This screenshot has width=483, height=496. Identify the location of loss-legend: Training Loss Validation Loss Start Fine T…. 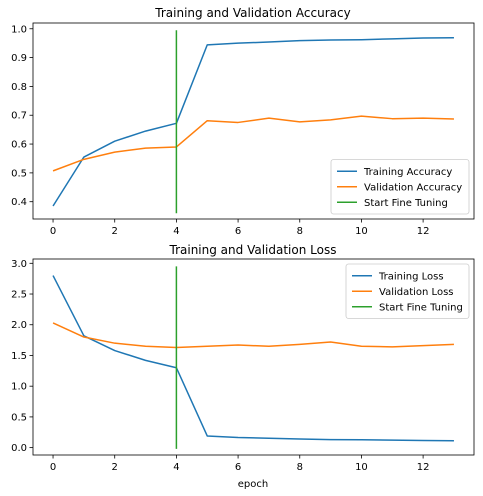
(407, 291).